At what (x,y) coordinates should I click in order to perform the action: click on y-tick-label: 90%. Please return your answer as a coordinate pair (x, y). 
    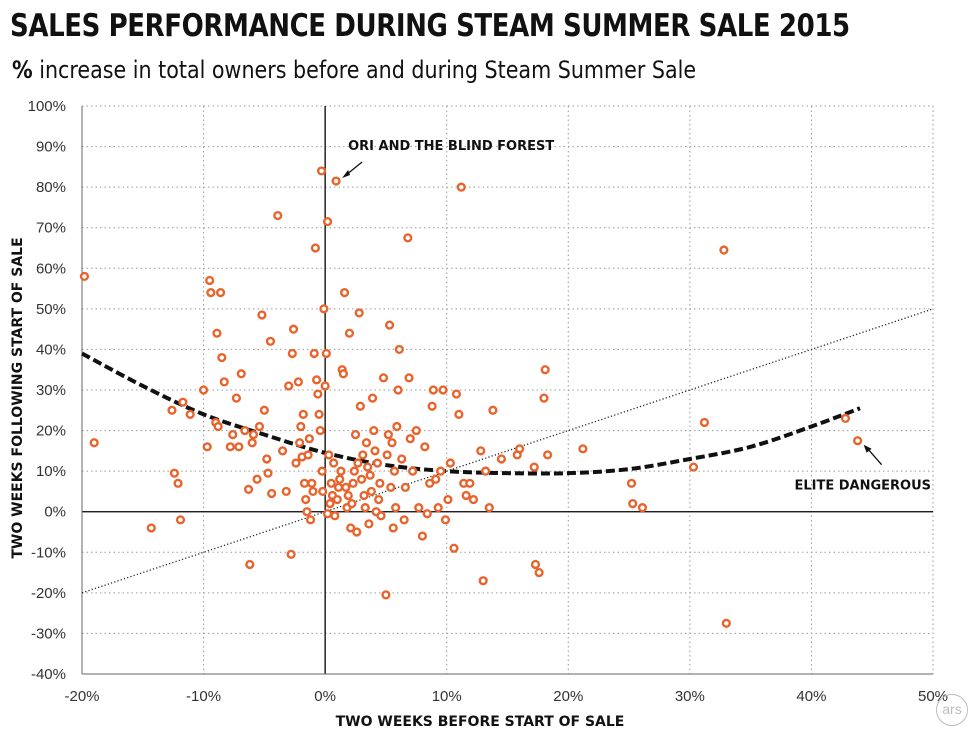
    Looking at the image, I should click on (51, 147).